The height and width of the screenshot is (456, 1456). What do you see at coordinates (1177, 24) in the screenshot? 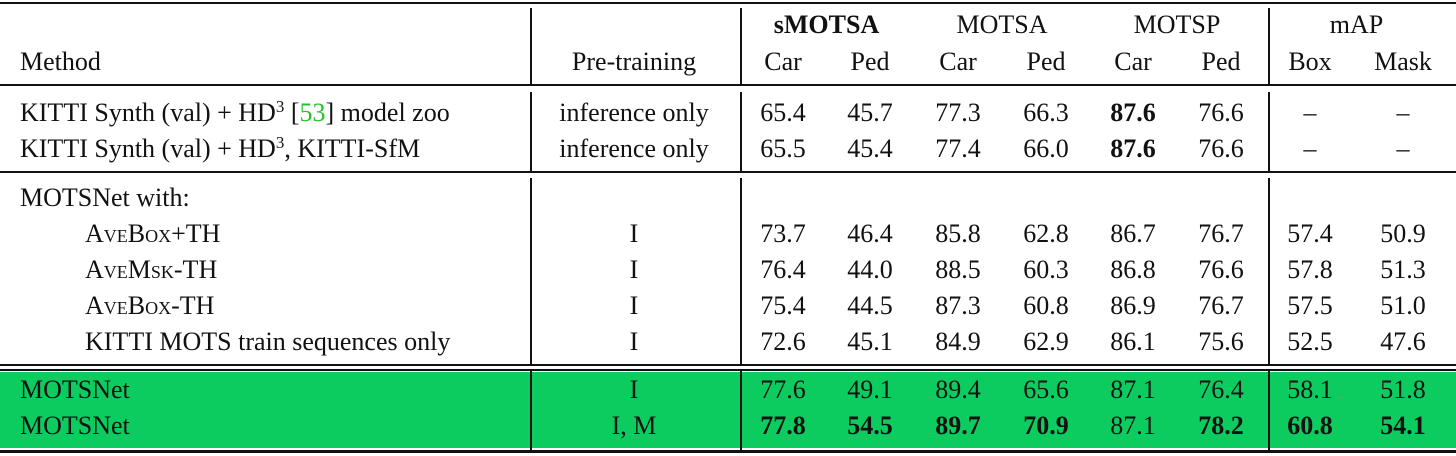
I see `group-header: MOTSP` at bounding box center [1177, 24].